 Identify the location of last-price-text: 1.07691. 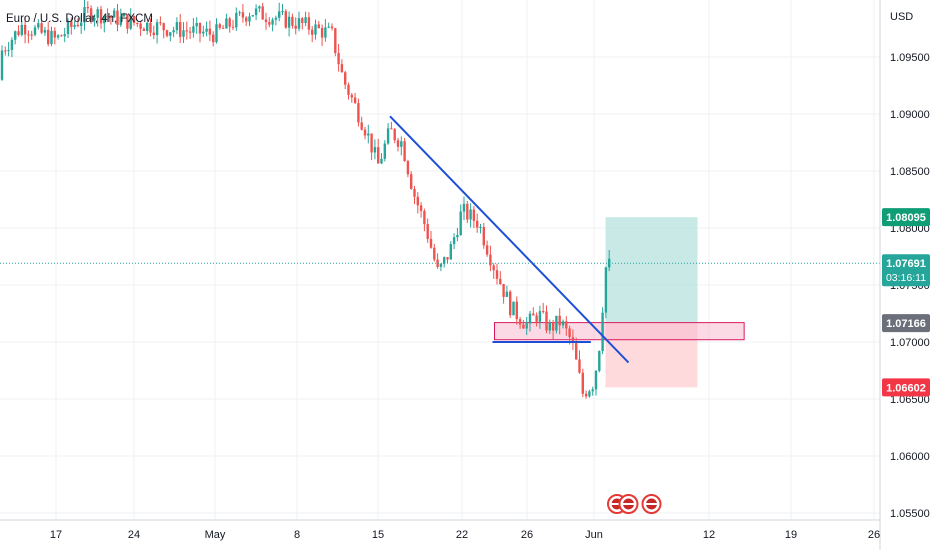
(906, 264).